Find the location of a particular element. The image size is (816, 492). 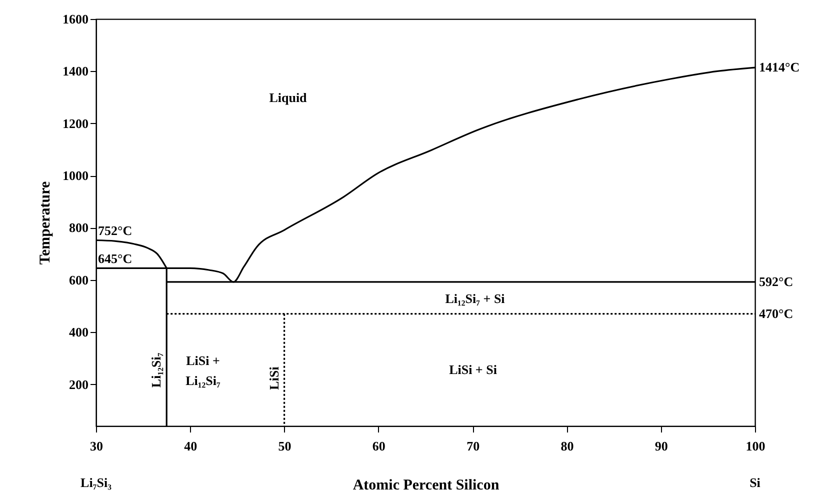

x-tick-label: 50 is located at coordinates (285, 446).